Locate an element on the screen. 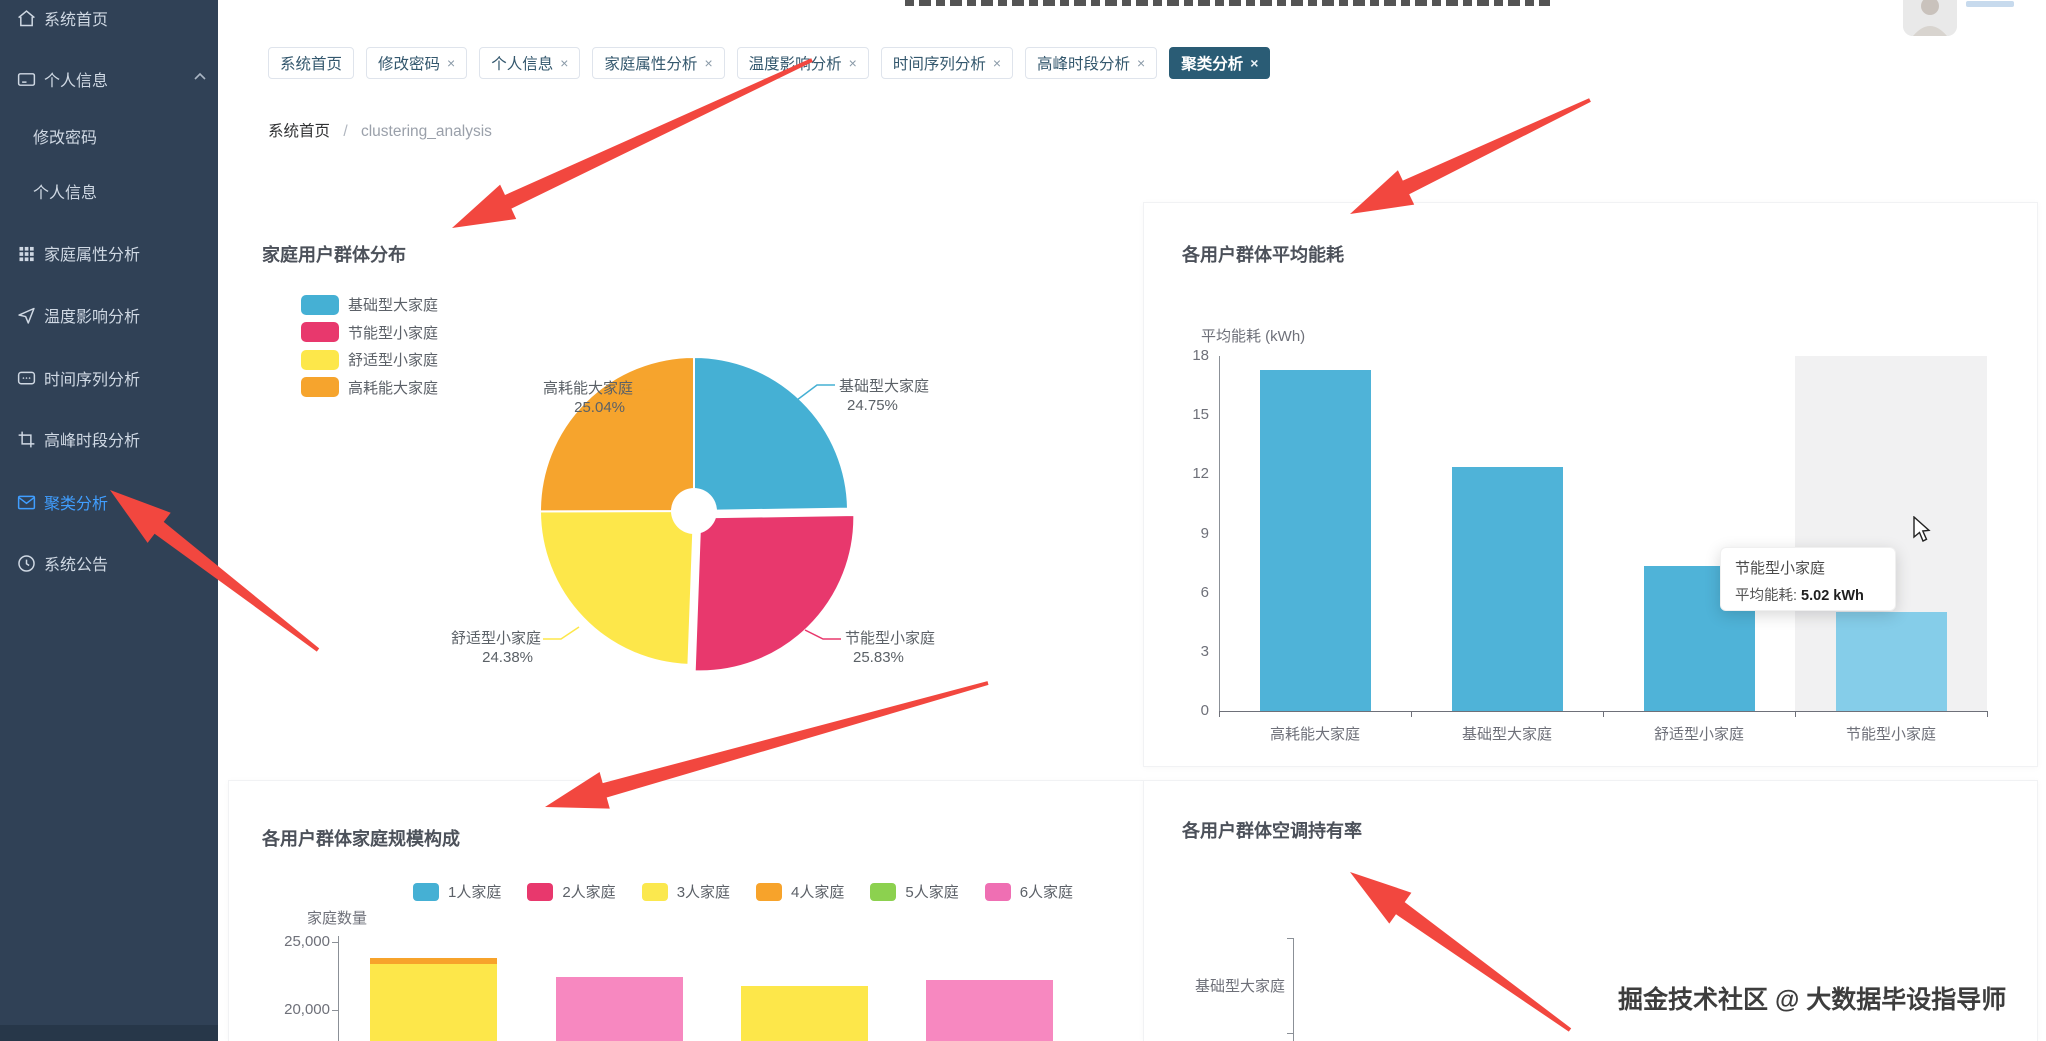 The width and height of the screenshot is (2046, 1041). pie-label-name: 节能型小家庭 is located at coordinates (890, 638).